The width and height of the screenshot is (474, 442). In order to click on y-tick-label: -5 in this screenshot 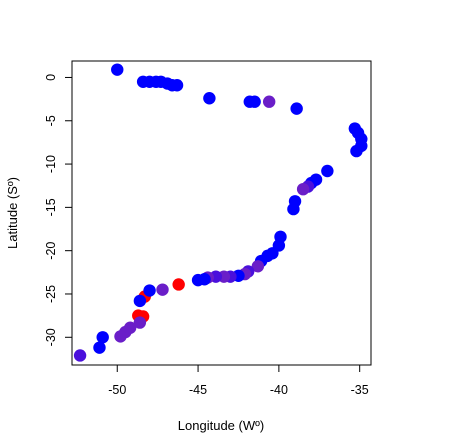, I will do `click(51, 120)`.